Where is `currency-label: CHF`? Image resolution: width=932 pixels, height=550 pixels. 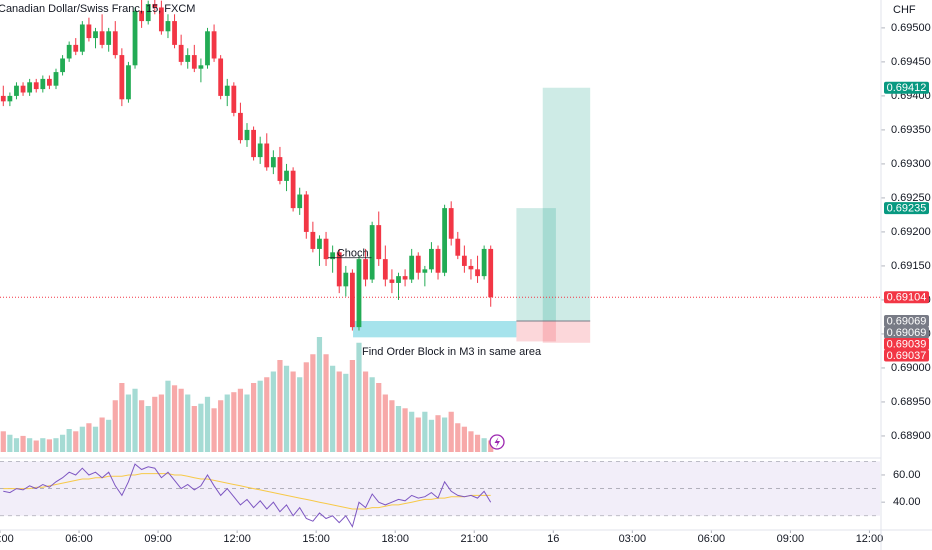
currency-label: CHF is located at coordinates (904, 10).